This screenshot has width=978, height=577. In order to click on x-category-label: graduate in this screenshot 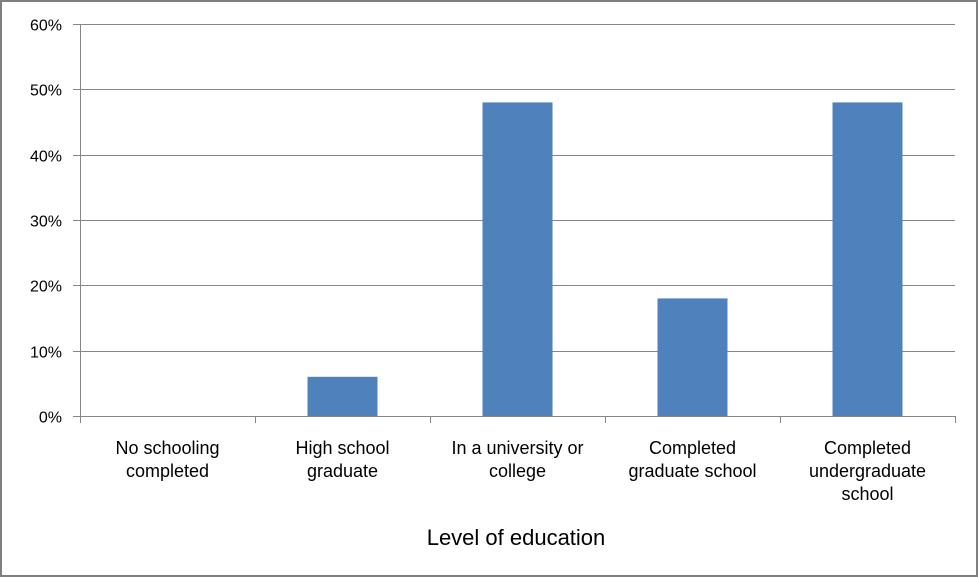, I will do `click(342, 471)`.